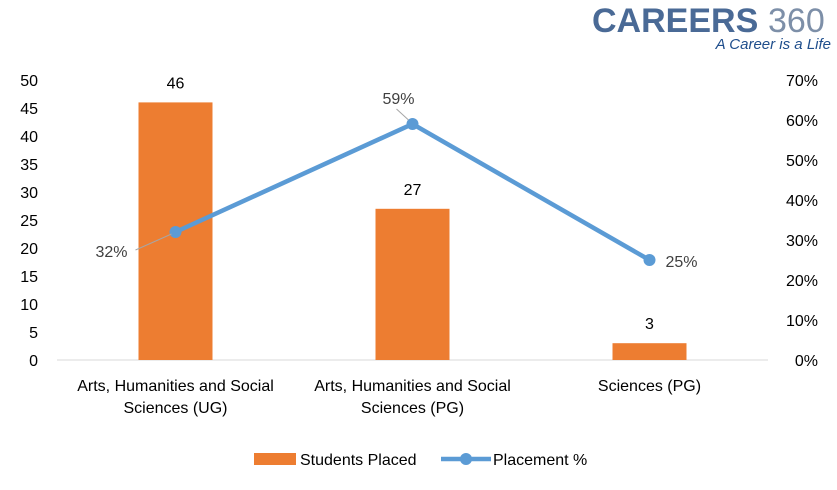  I want to click on legend-swatch-marker, so click(466, 459).